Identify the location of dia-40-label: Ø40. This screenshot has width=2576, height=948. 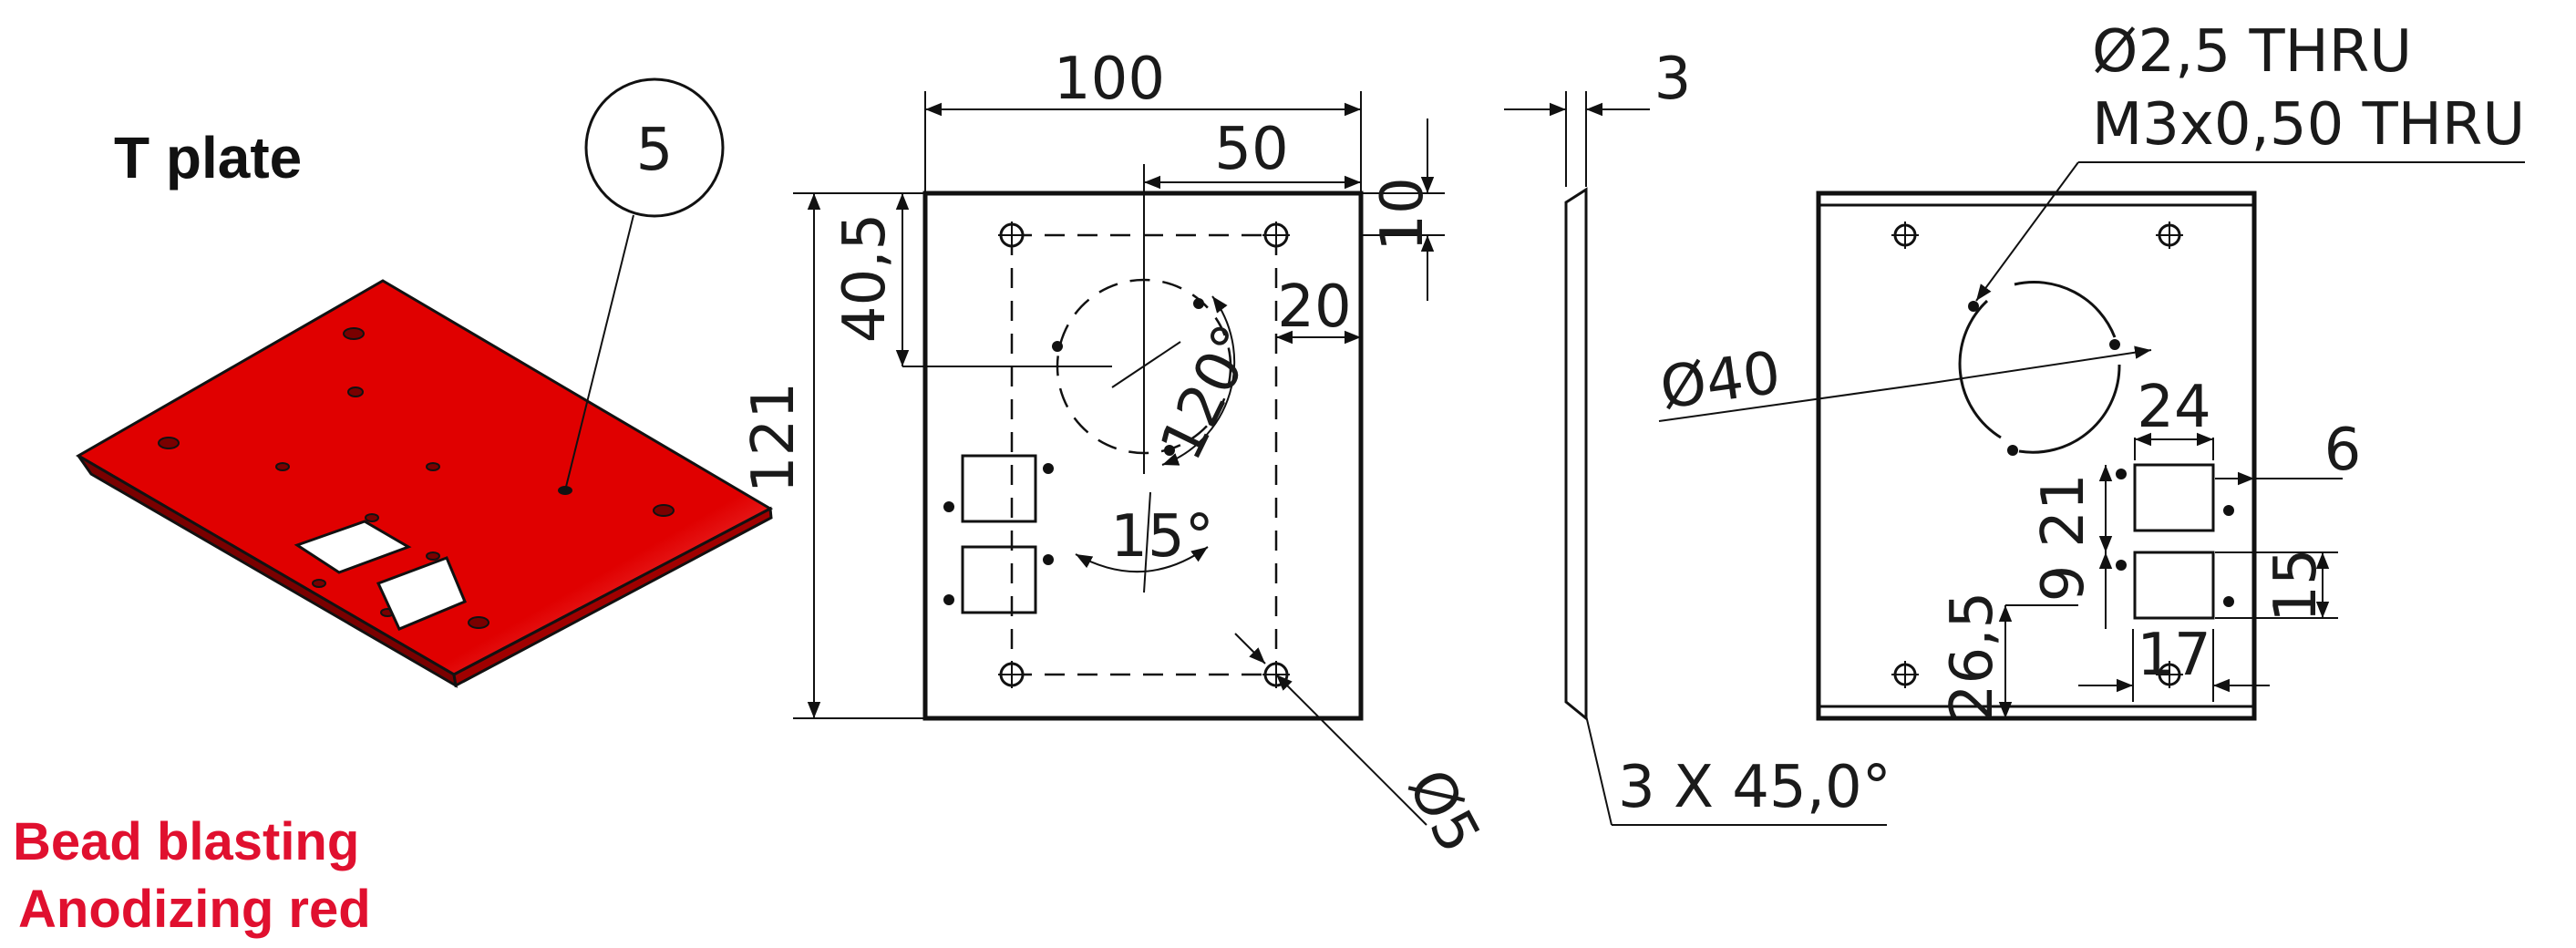
(1720, 381).